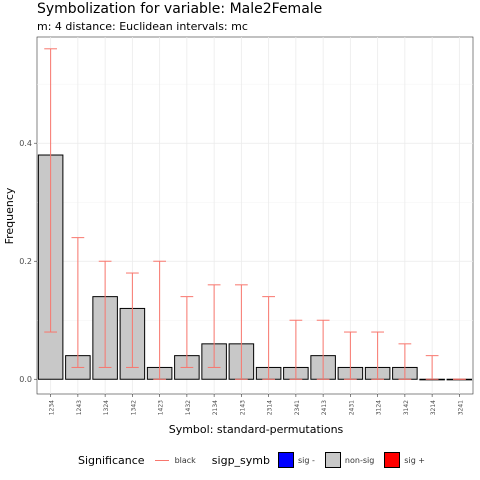 This screenshot has height=480, width=480. What do you see at coordinates (111, 460) in the screenshot?
I see `legend-significance-title: Significance` at bounding box center [111, 460].